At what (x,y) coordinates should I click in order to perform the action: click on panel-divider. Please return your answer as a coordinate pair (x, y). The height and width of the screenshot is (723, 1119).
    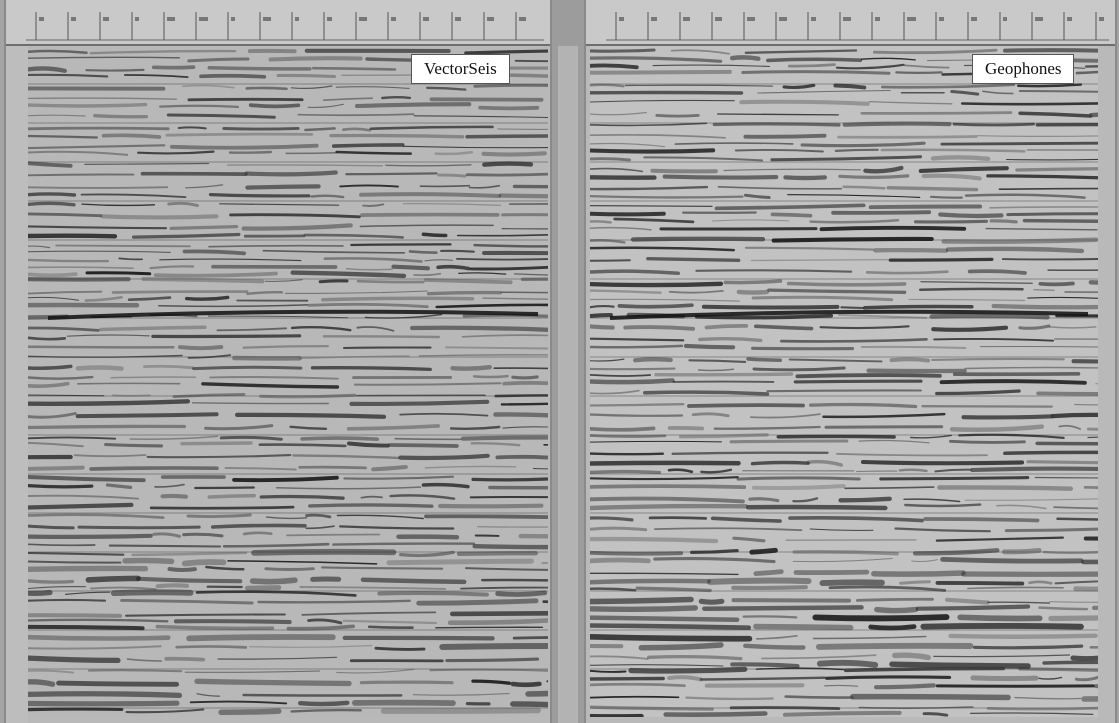
    Looking at the image, I should click on (568, 361).